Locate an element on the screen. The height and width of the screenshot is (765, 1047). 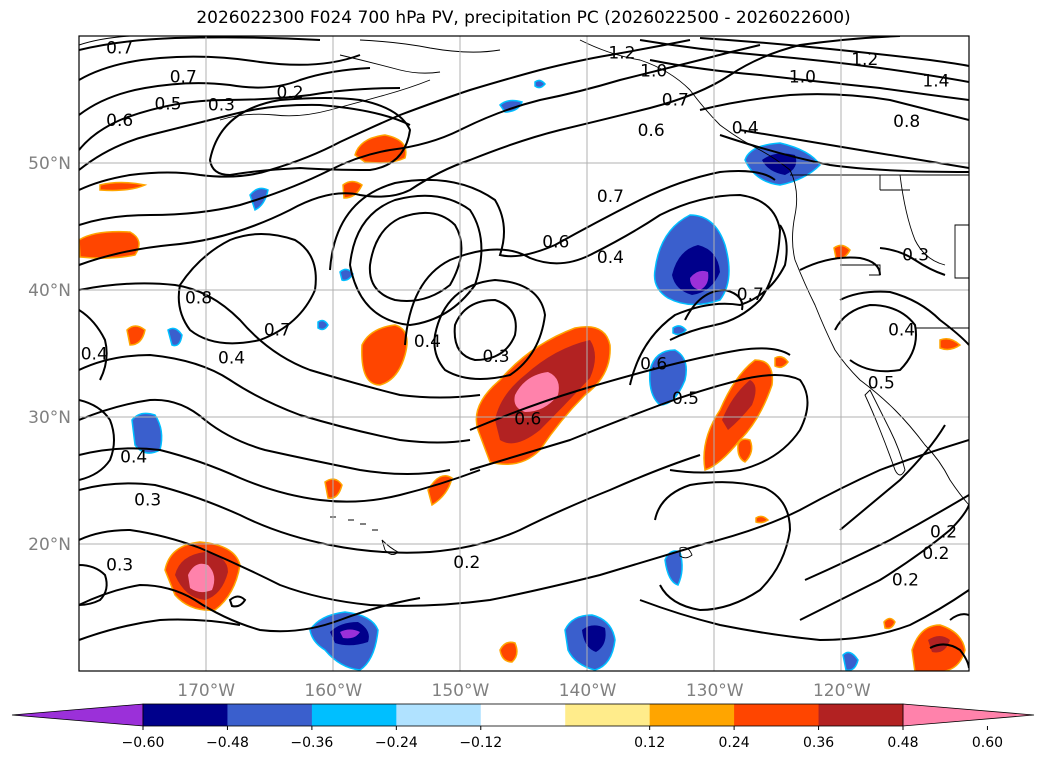
colorbar-tick-label: 0.12 is located at coordinates (649, 743).